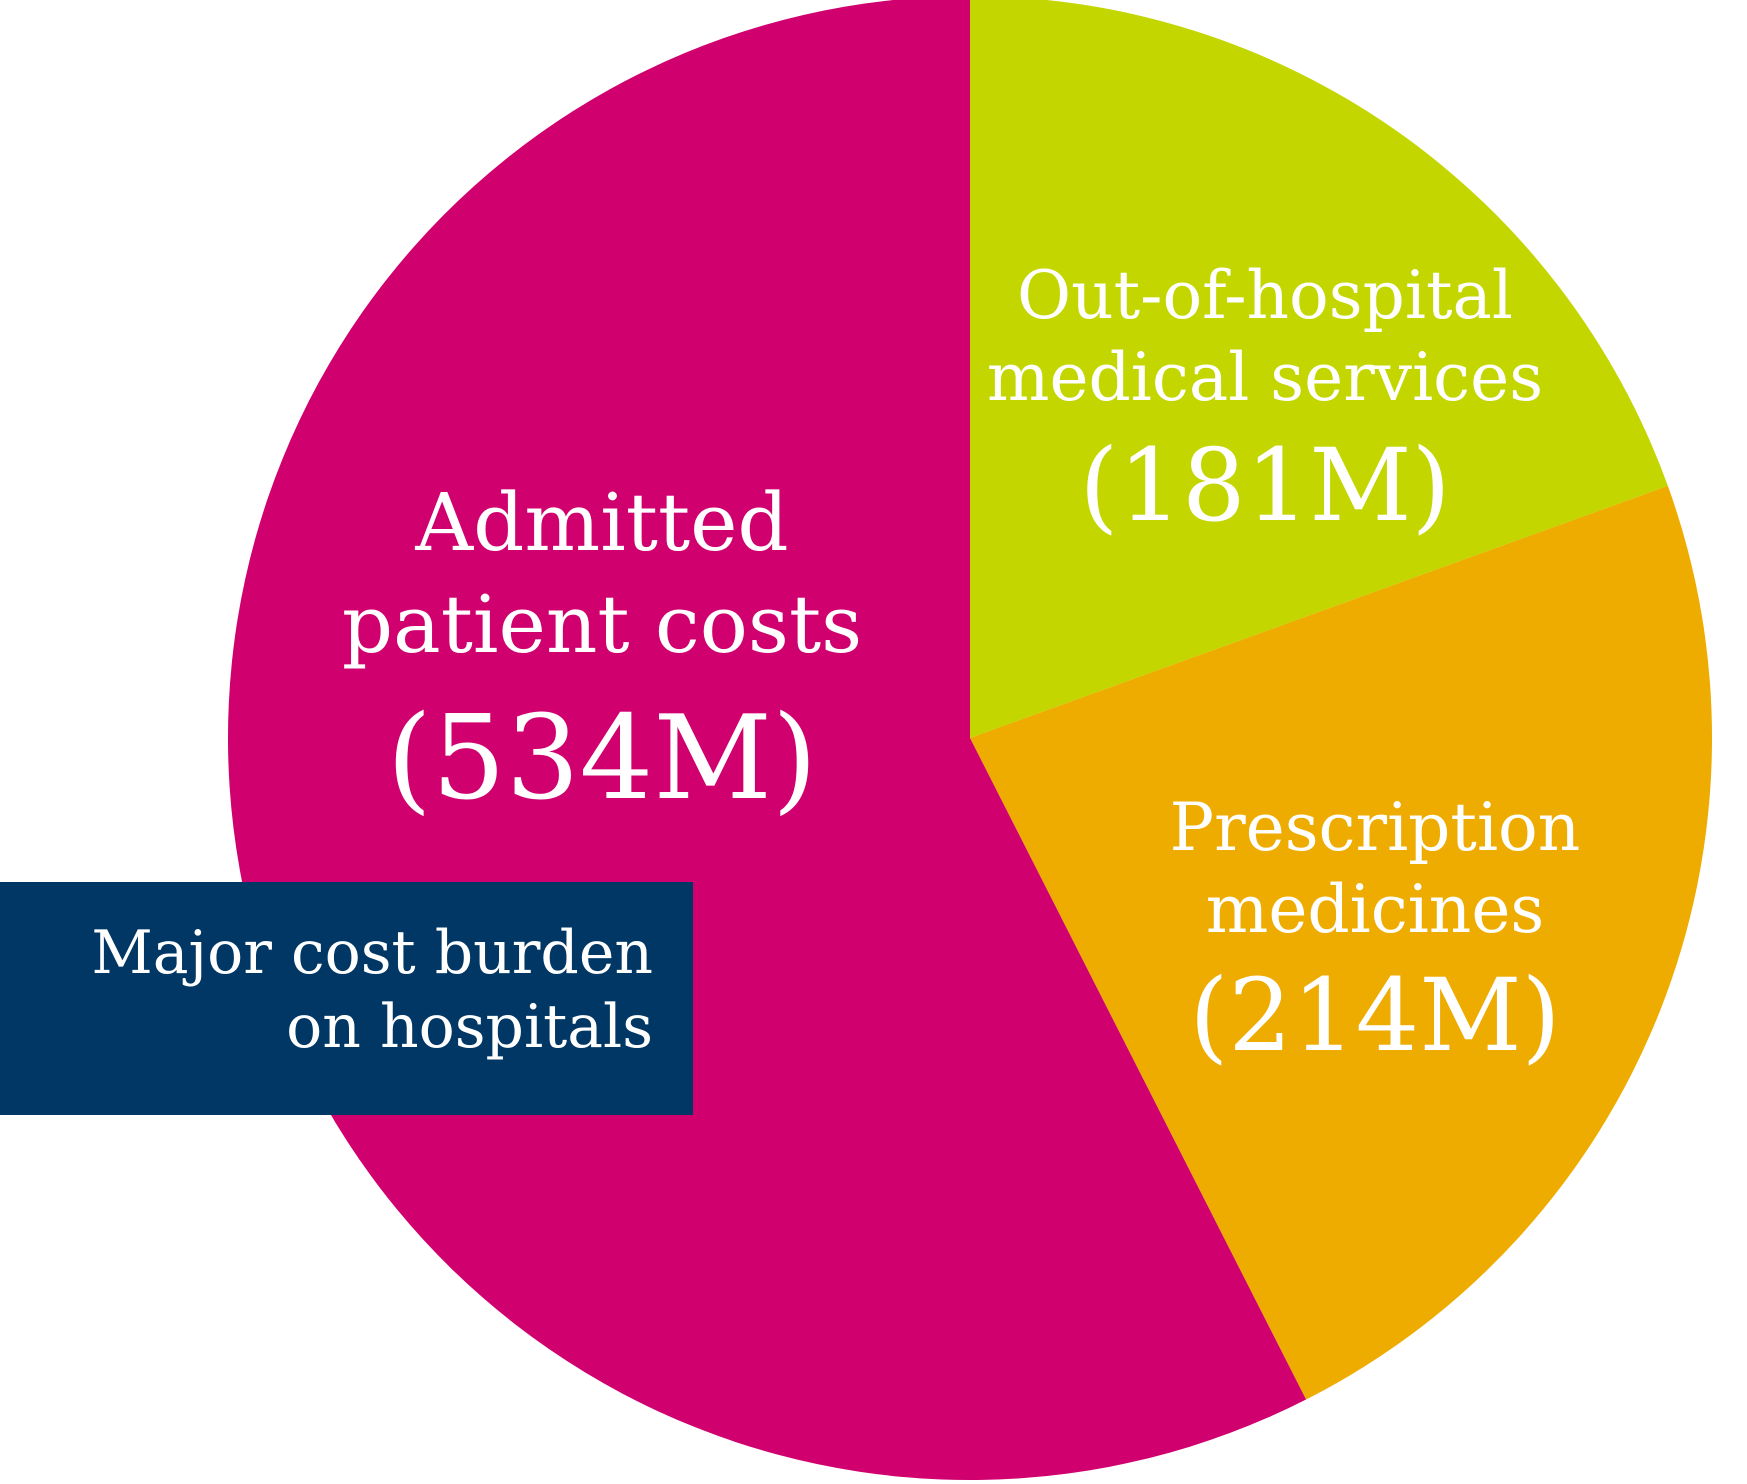  What do you see at coordinates (1374, 1015) in the screenshot?
I see `slice-value-prescription: (214M)` at bounding box center [1374, 1015].